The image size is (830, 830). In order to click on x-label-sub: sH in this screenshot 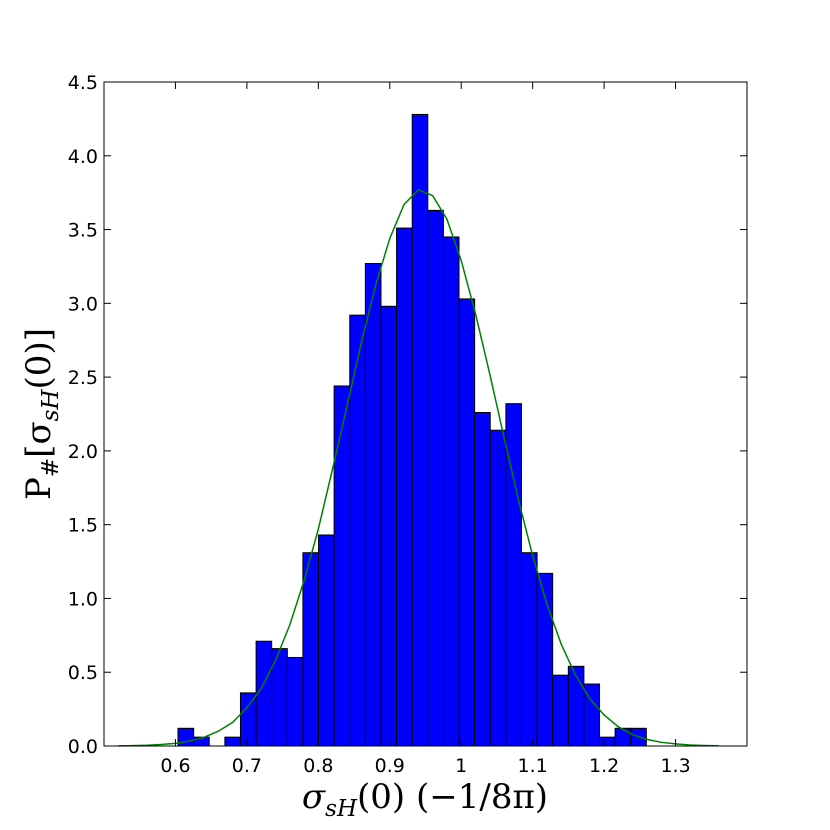, I will do `click(341, 809)`.